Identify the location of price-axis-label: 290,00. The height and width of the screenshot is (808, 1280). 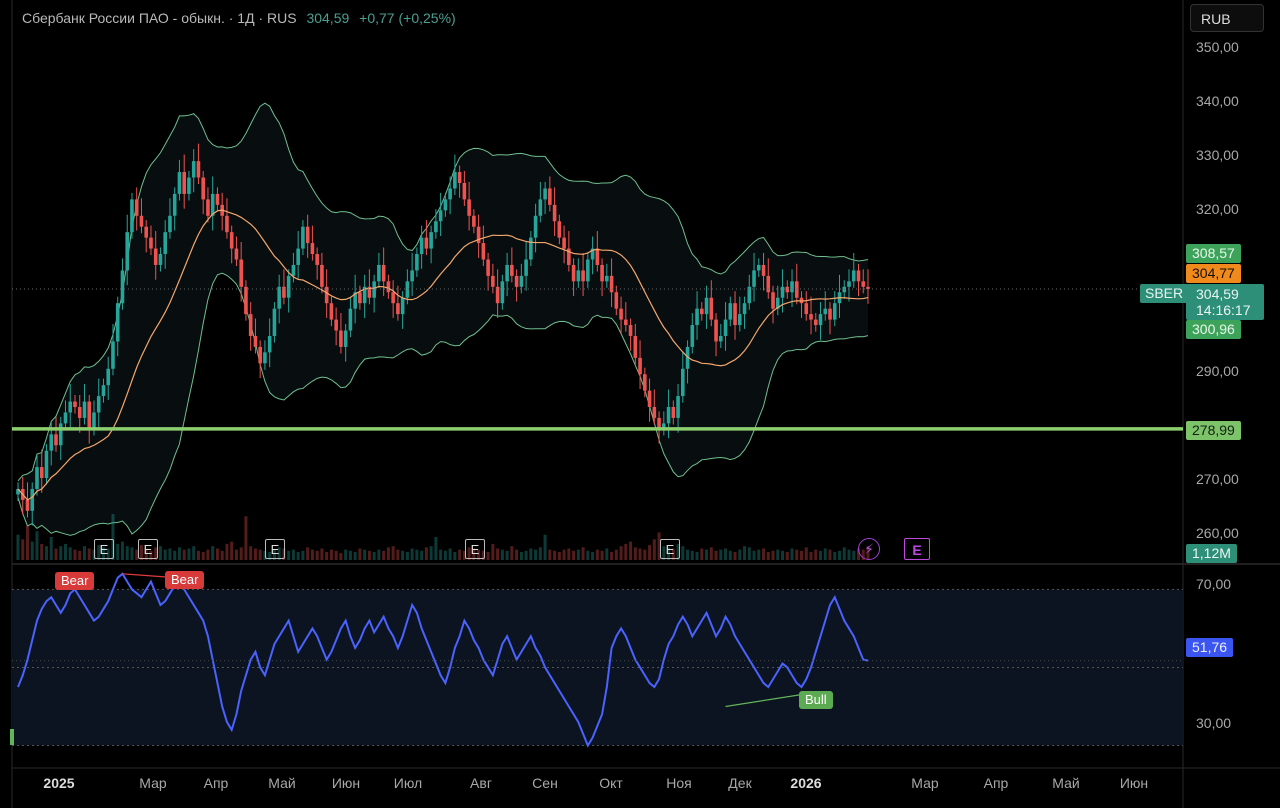
(1217, 371).